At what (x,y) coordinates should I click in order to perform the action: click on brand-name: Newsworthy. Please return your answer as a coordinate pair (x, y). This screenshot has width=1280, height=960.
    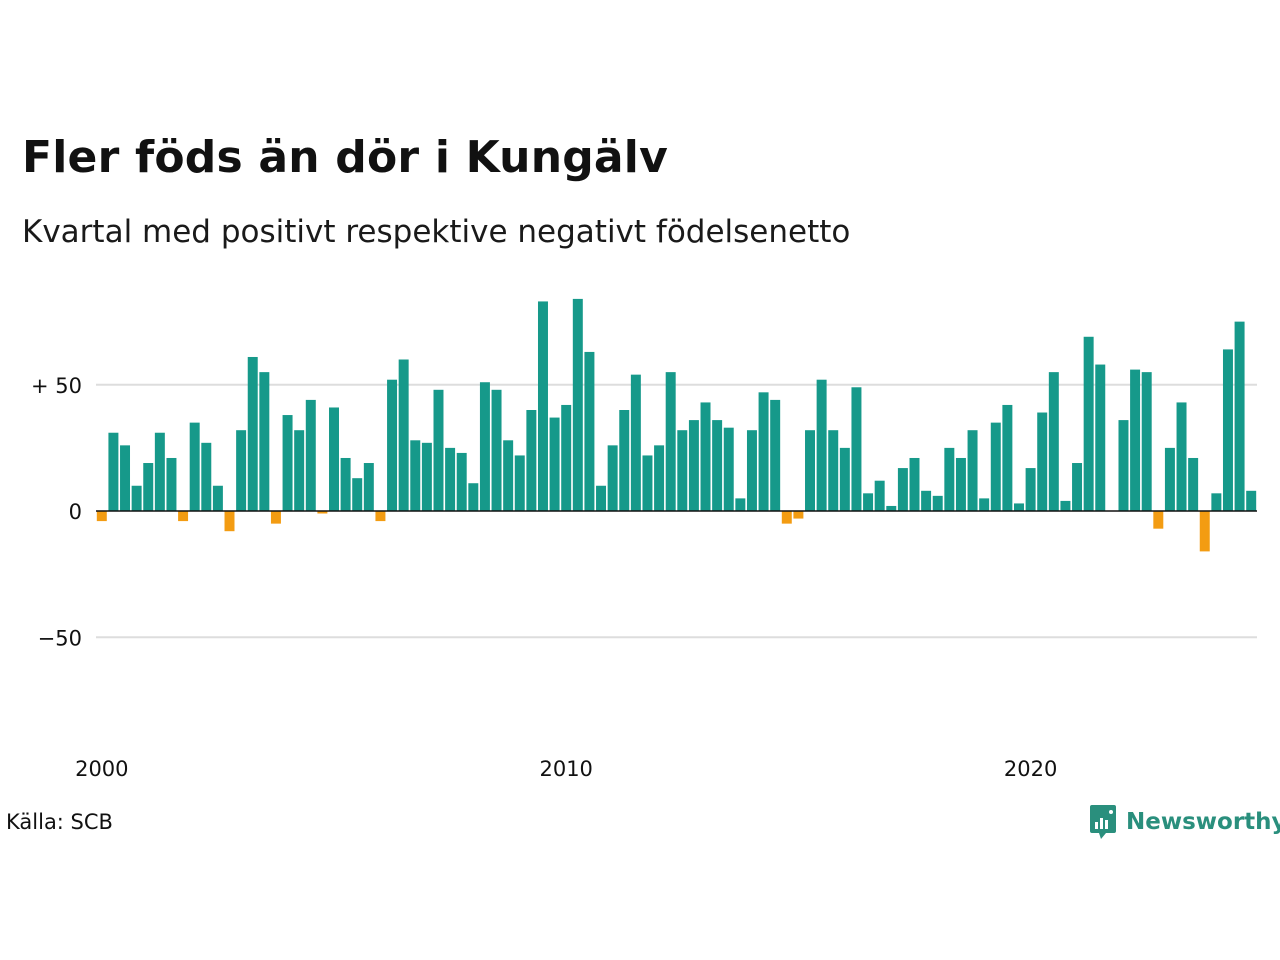
    Looking at the image, I should click on (1203, 822).